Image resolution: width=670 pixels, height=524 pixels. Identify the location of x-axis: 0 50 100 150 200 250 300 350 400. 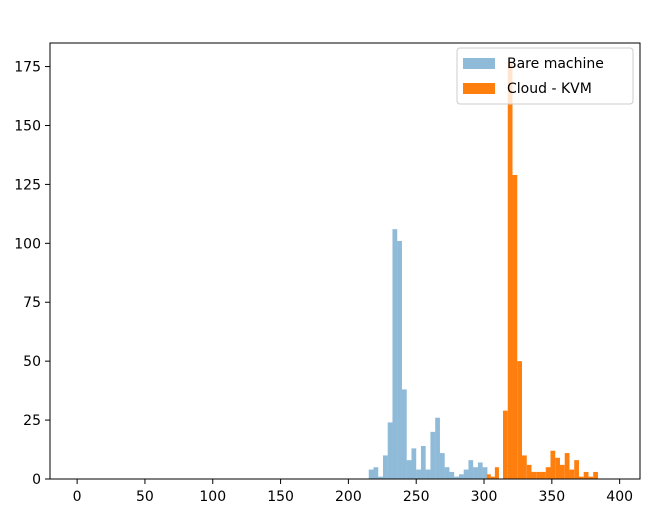
(353, 492).